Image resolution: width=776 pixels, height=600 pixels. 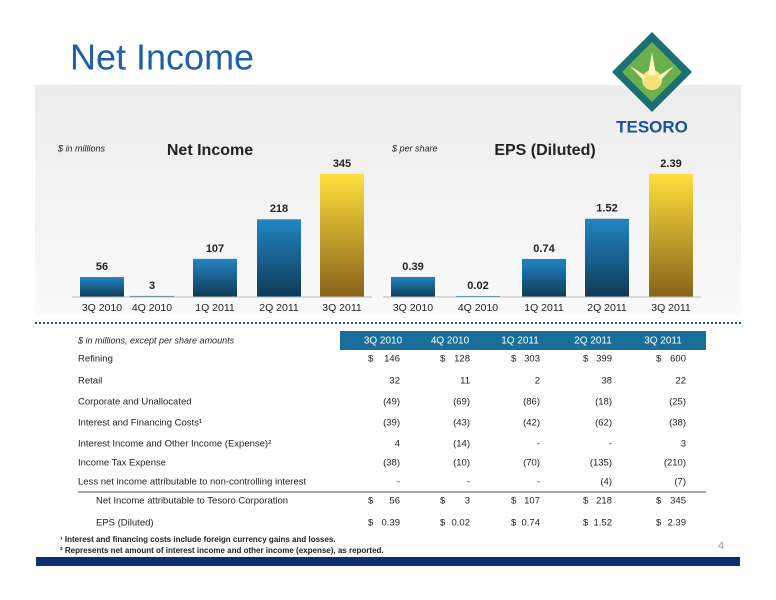 What do you see at coordinates (678, 501) in the screenshot?
I see `cell: 345` at bounding box center [678, 501].